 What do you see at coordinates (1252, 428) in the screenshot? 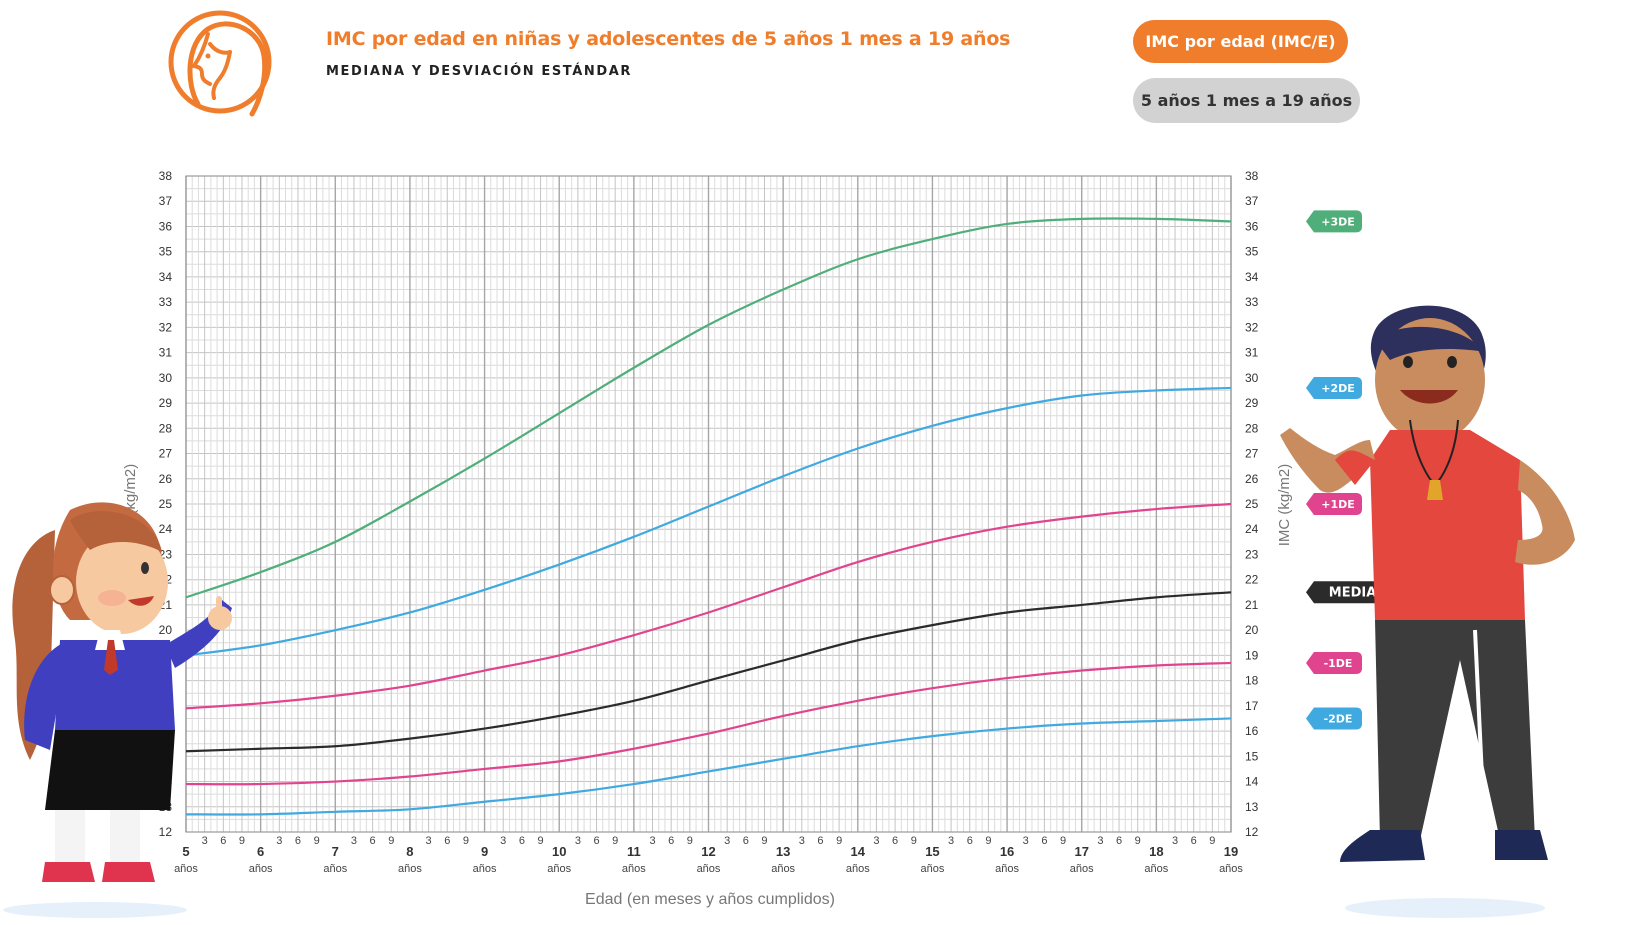
I see `y-tick-label-right: 28` at bounding box center [1252, 428].